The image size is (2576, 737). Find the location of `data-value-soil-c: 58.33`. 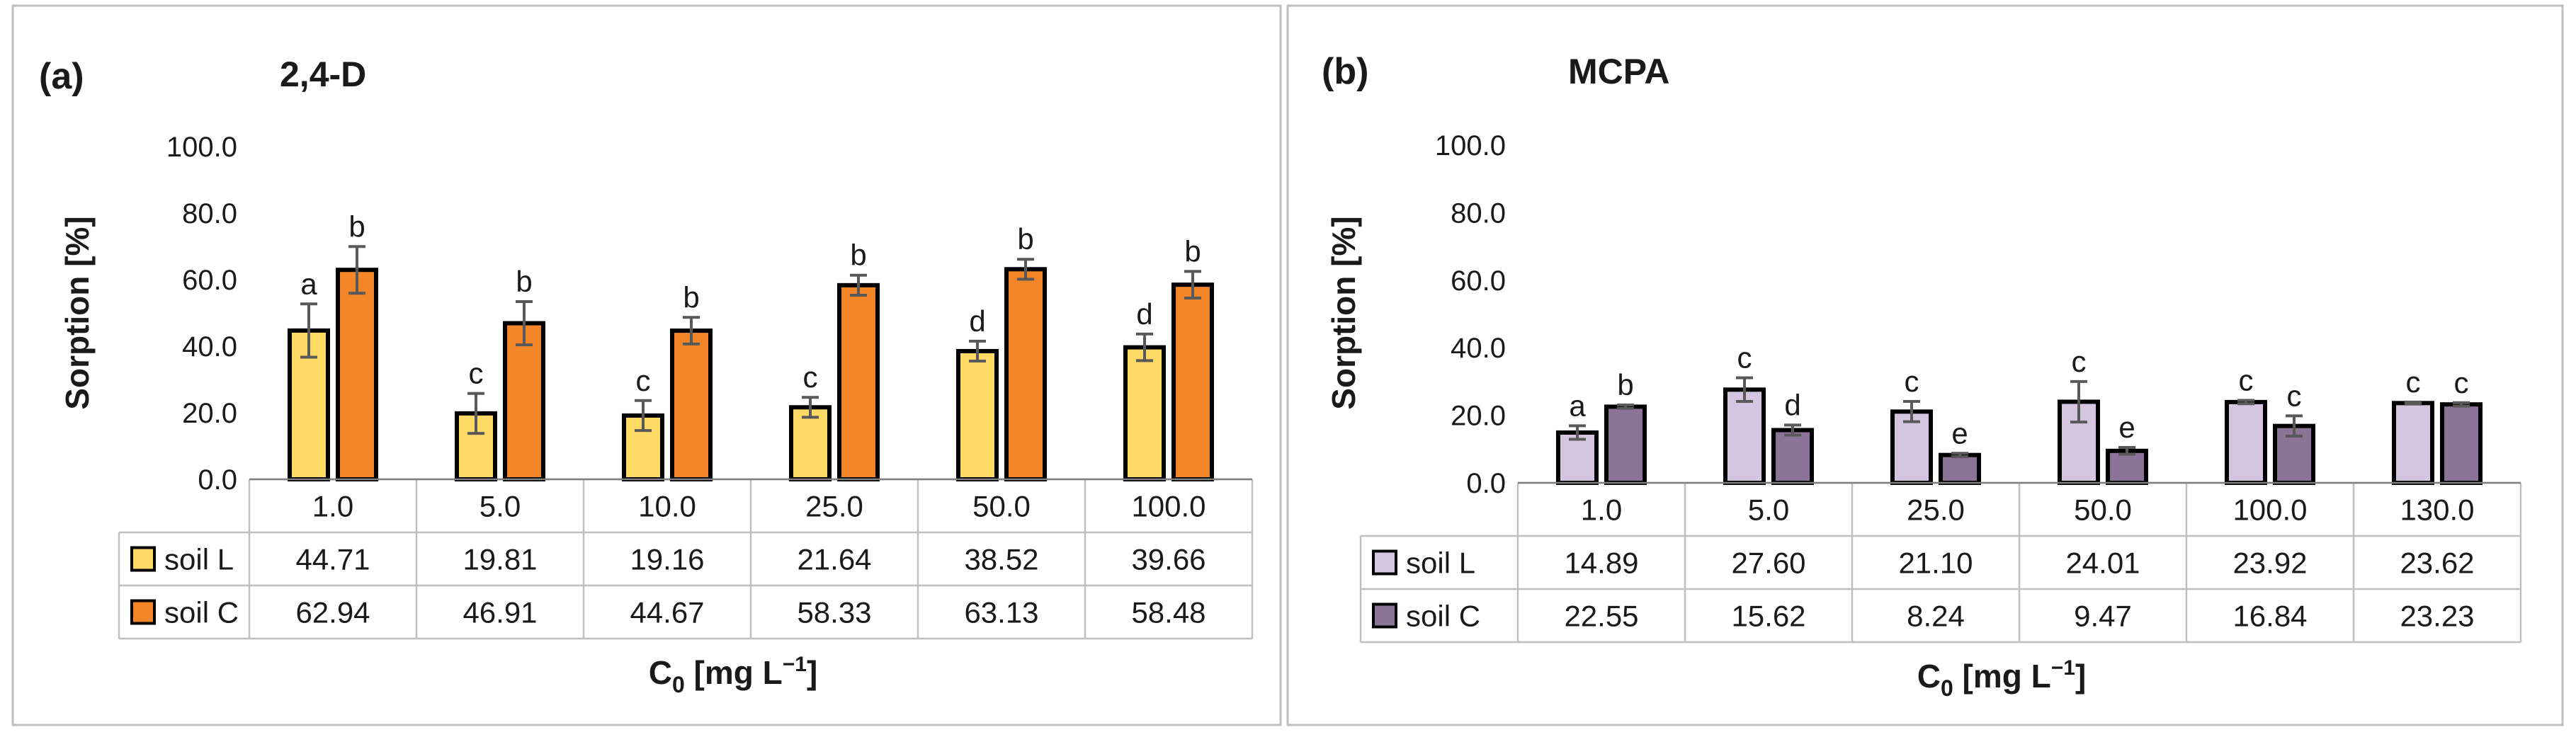

data-value-soil-c: 58.33 is located at coordinates (834, 612).